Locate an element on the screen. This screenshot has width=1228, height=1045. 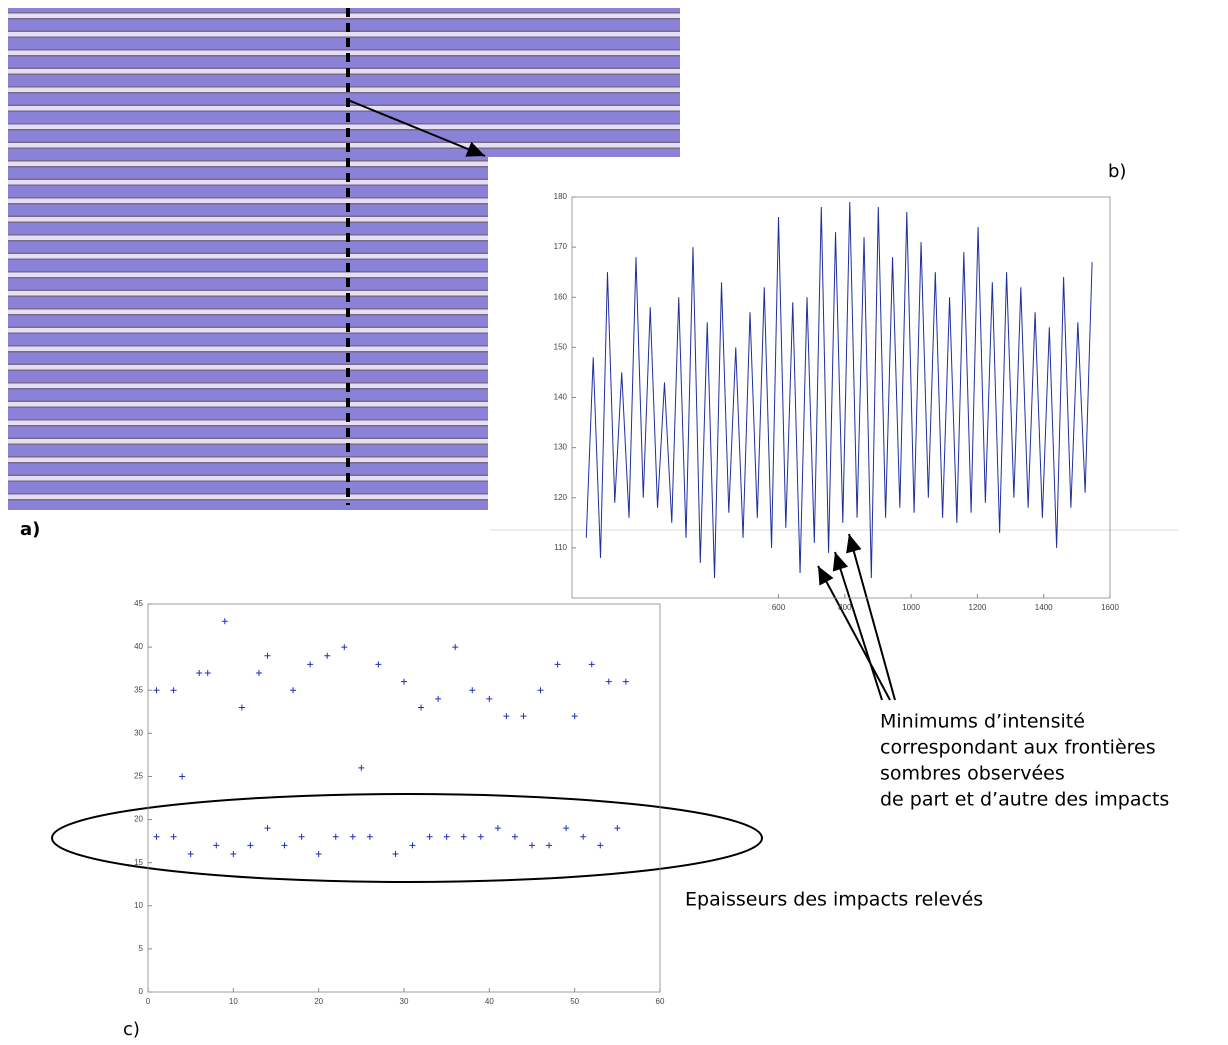
y-tick-label: 20 is located at coordinates (138, 819).